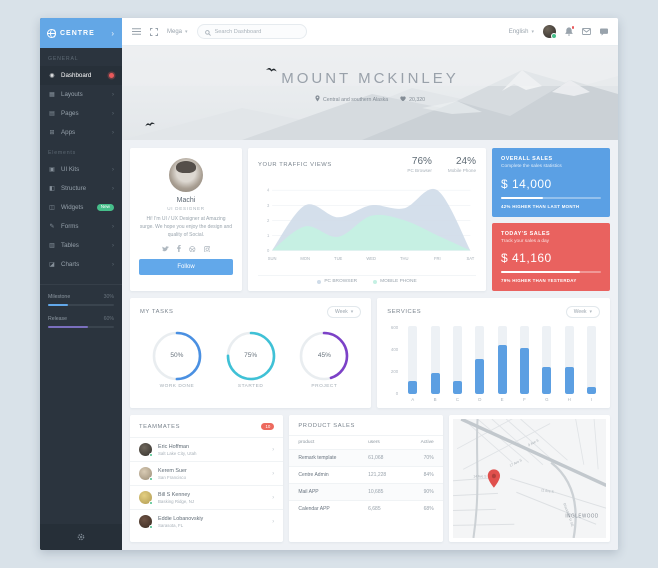 This screenshot has height=568, width=658. I want to click on logo: CENTRE ›, so click(81, 33).